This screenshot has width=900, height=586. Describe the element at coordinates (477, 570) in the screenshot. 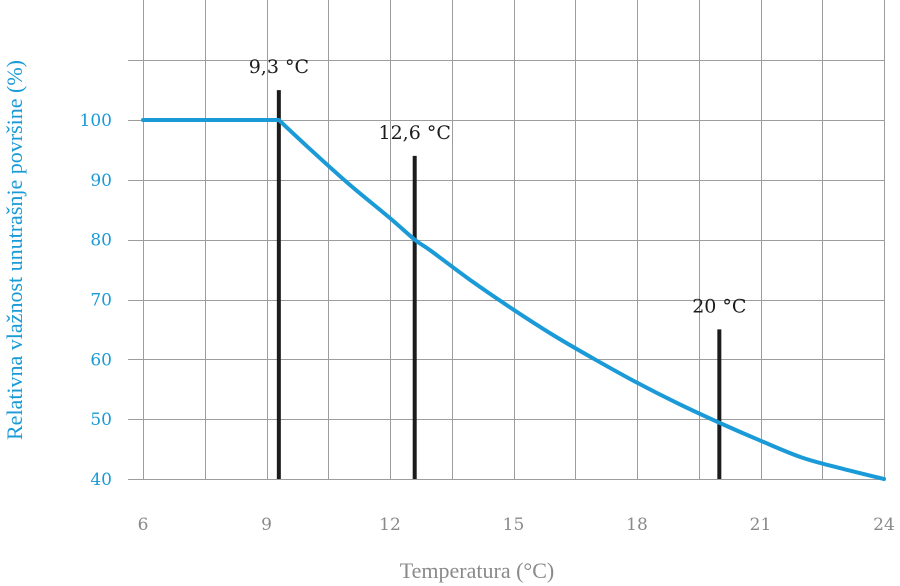

I see `x-axis-title: Temperatura (°C)` at that location.